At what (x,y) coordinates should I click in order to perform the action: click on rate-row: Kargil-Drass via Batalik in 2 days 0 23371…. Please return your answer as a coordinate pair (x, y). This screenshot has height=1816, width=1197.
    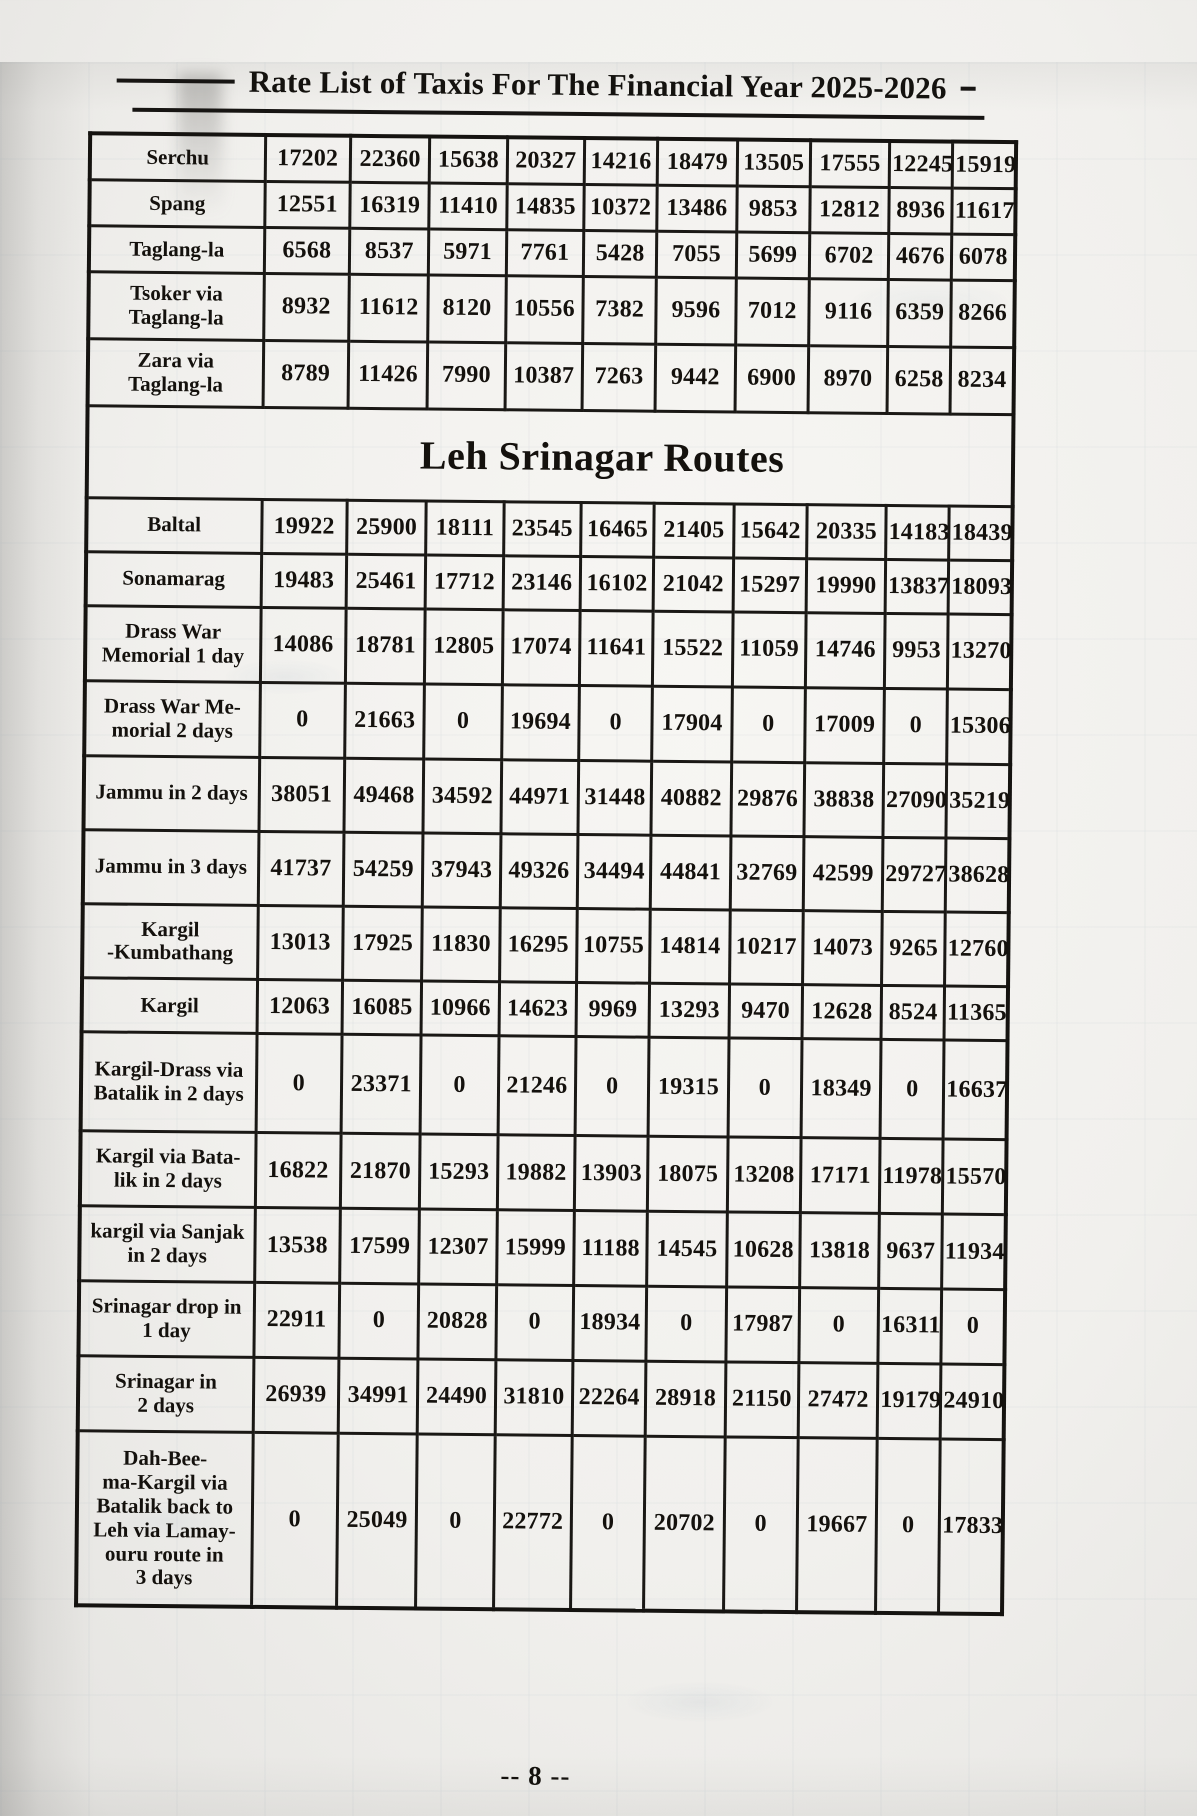
    Looking at the image, I should click on (544, 1086).